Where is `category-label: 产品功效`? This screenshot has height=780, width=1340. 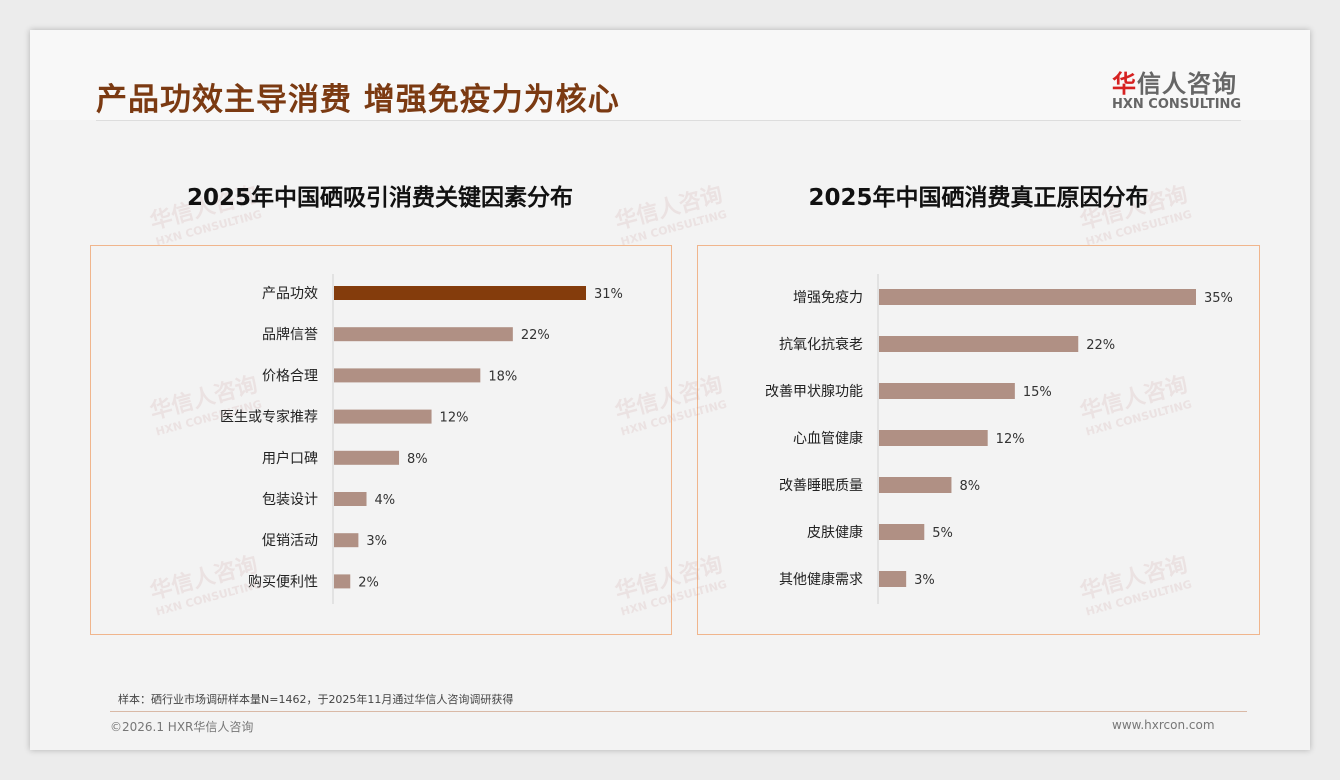
category-label: 产品功效 is located at coordinates (290, 294).